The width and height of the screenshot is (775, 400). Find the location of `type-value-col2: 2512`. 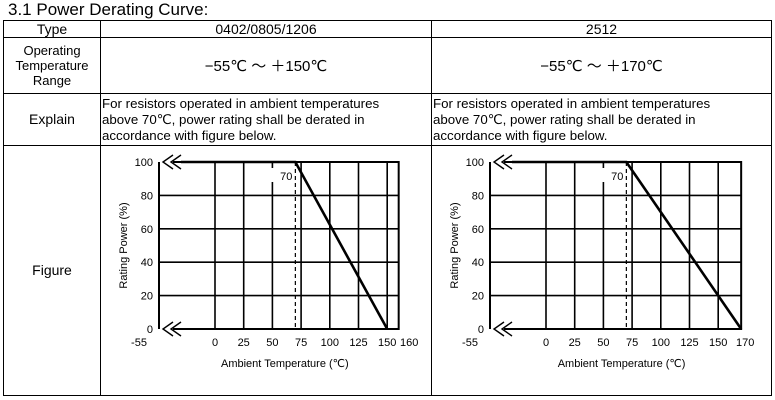

type-value-col2: 2512 is located at coordinates (601, 29).